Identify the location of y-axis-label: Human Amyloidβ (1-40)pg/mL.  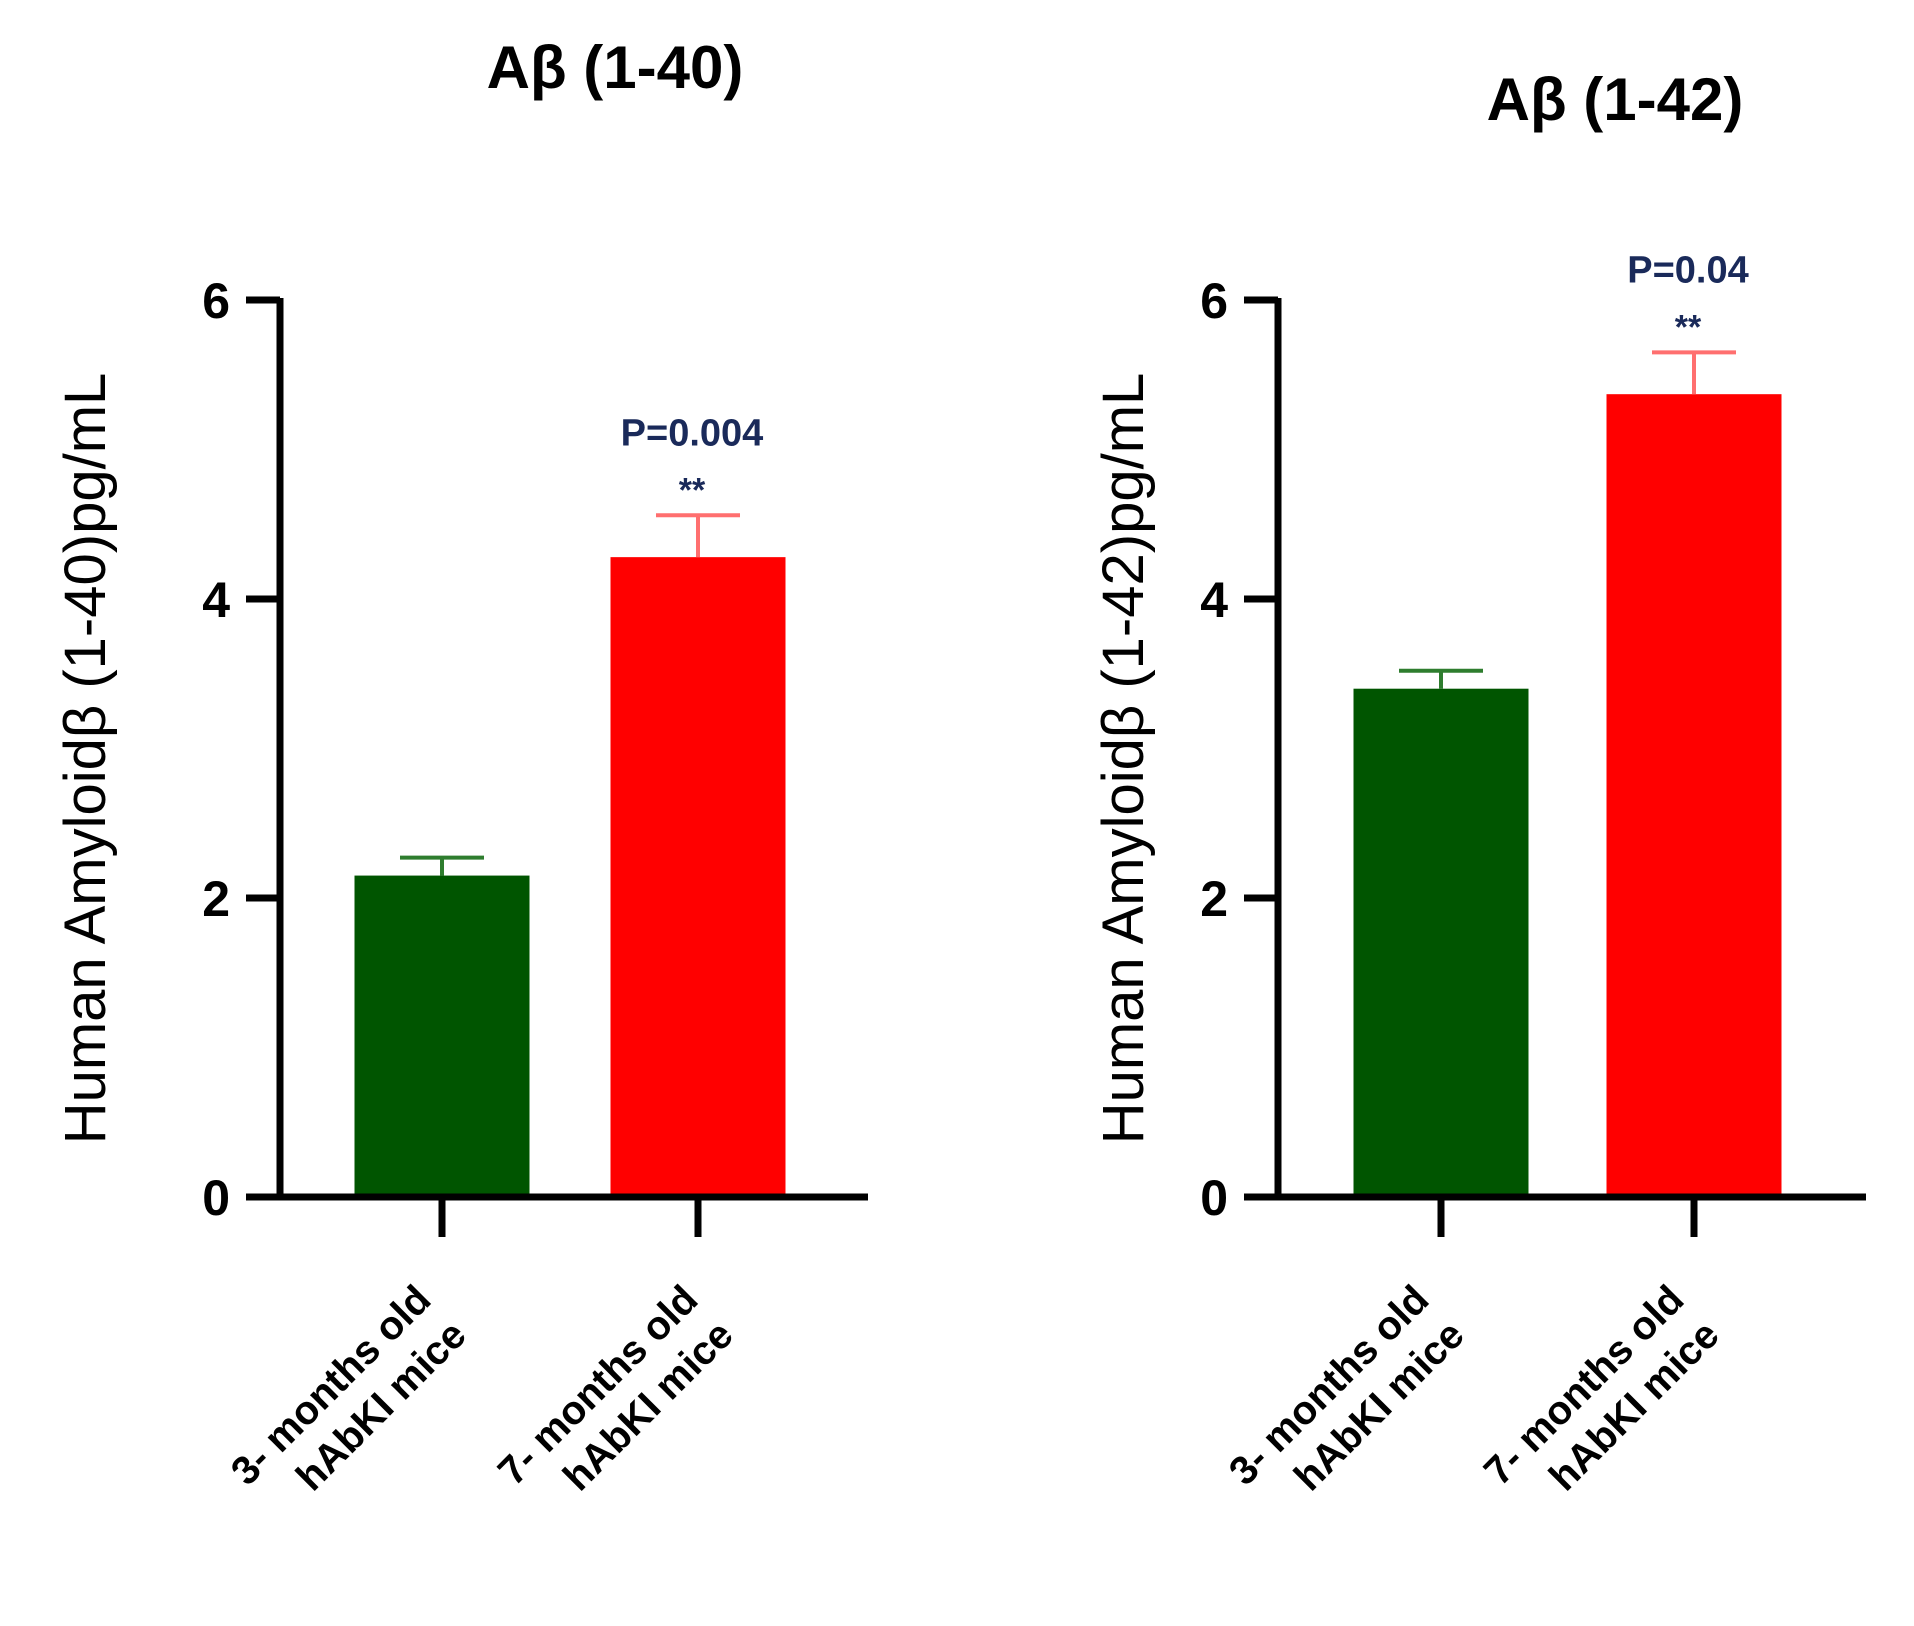
(85, 759).